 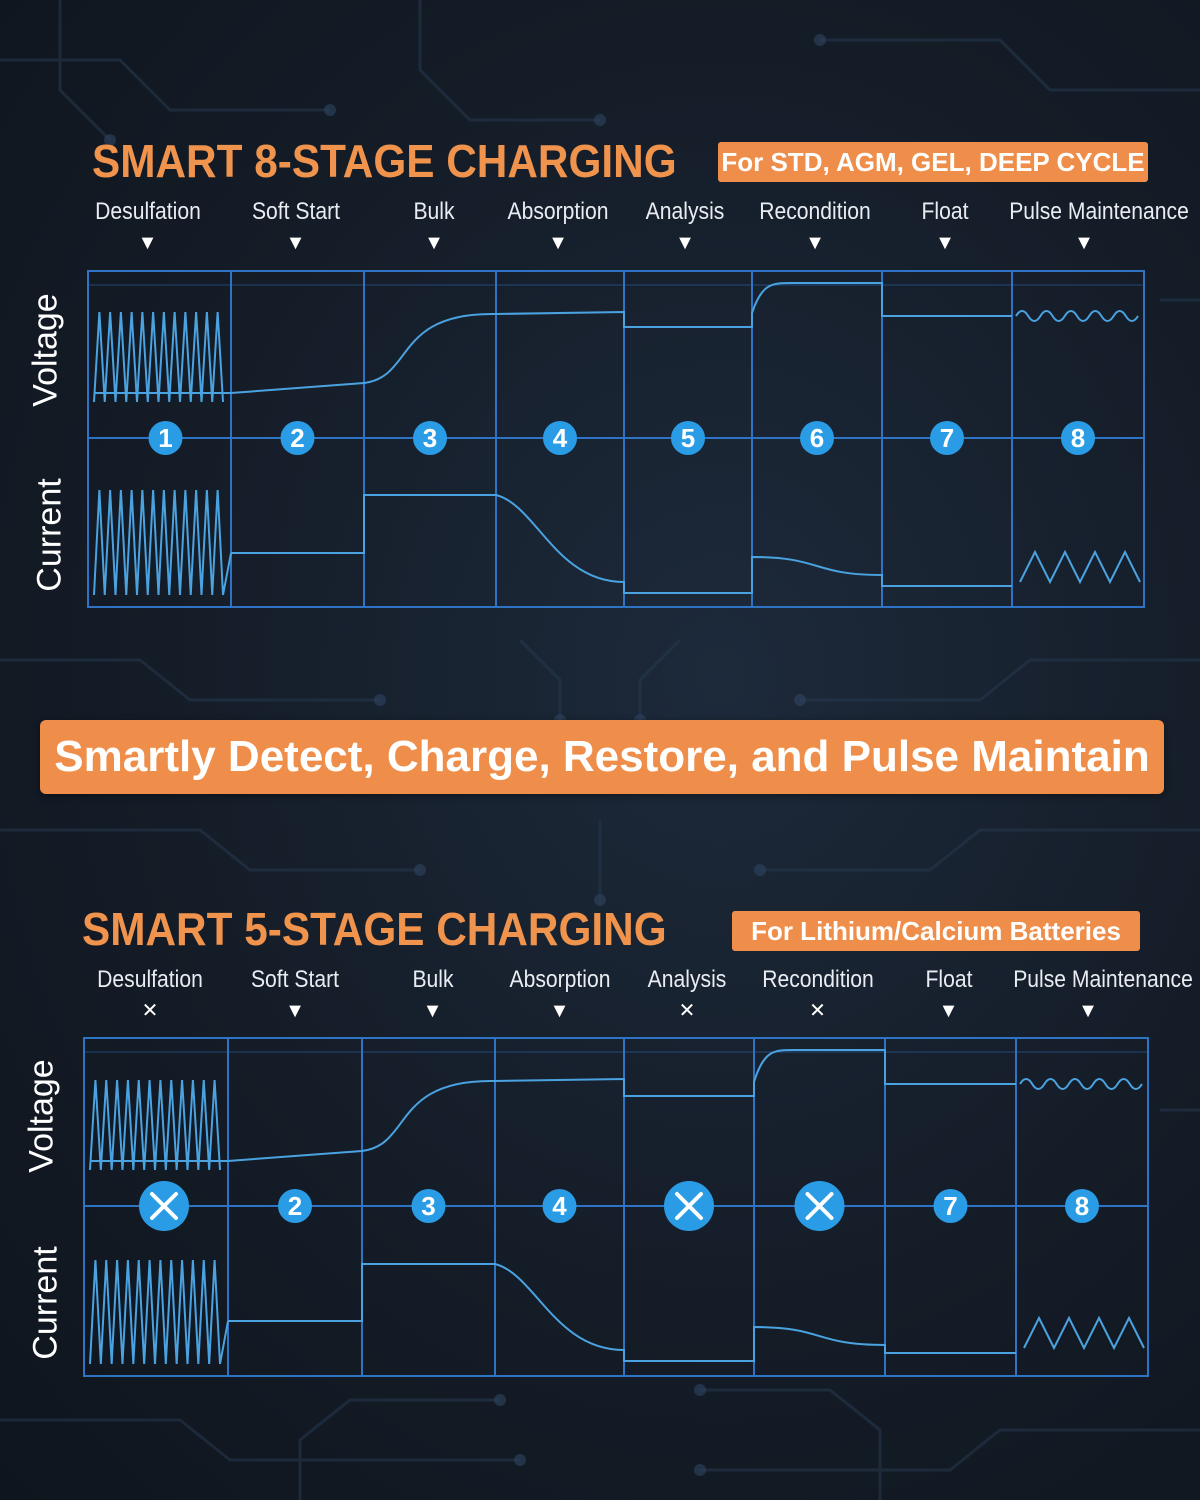 I want to click on bottom-title: SMART 5-STAGE CHARGING, so click(x=374, y=929).